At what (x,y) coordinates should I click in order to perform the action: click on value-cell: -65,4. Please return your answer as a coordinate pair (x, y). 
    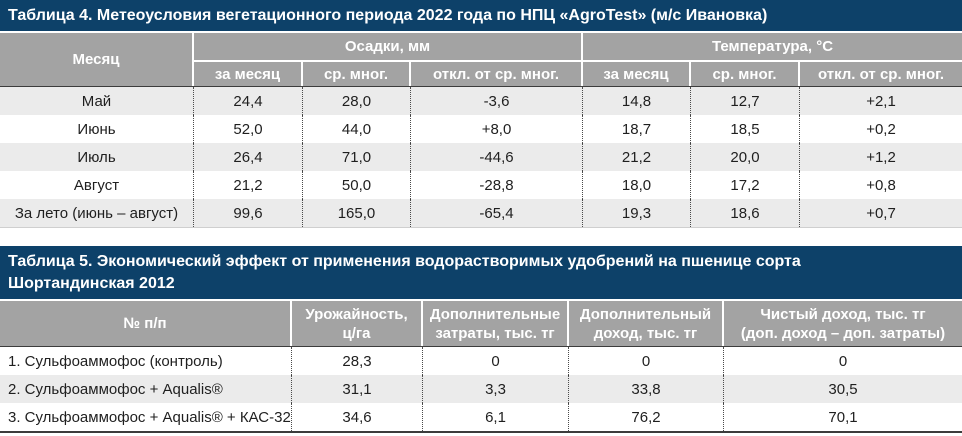
    Looking at the image, I should click on (496, 213).